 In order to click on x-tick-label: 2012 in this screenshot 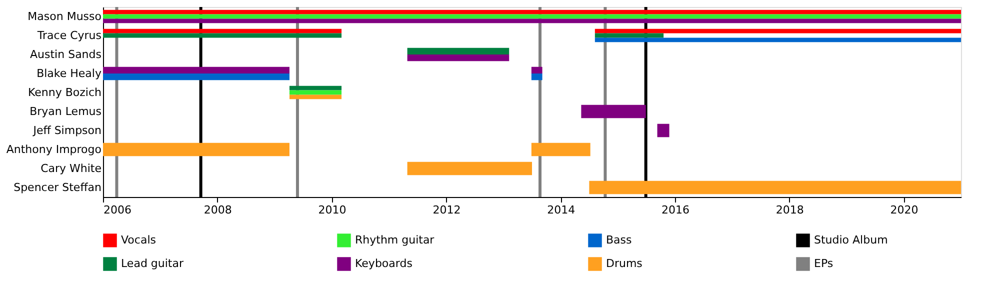, I will do `click(446, 210)`.